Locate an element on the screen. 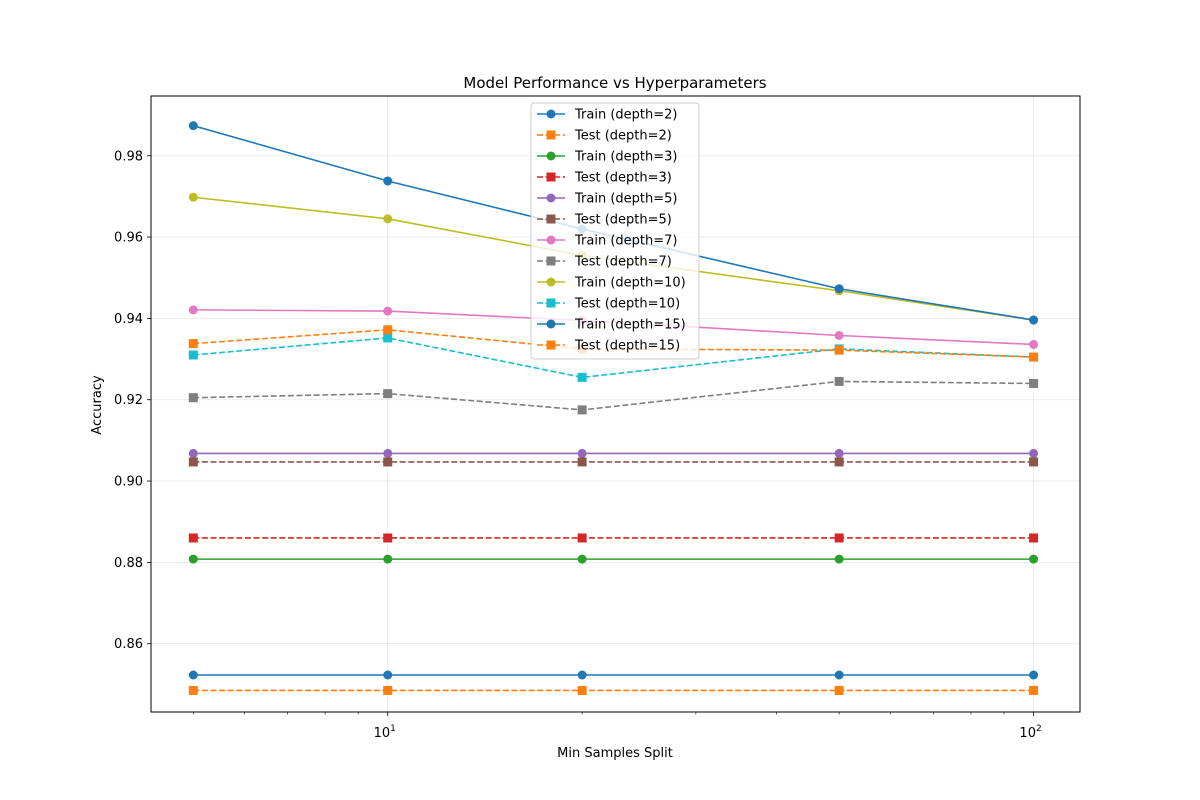 The width and height of the screenshot is (1200, 800). x-axis-label: Min Samples Split is located at coordinates (615, 753).